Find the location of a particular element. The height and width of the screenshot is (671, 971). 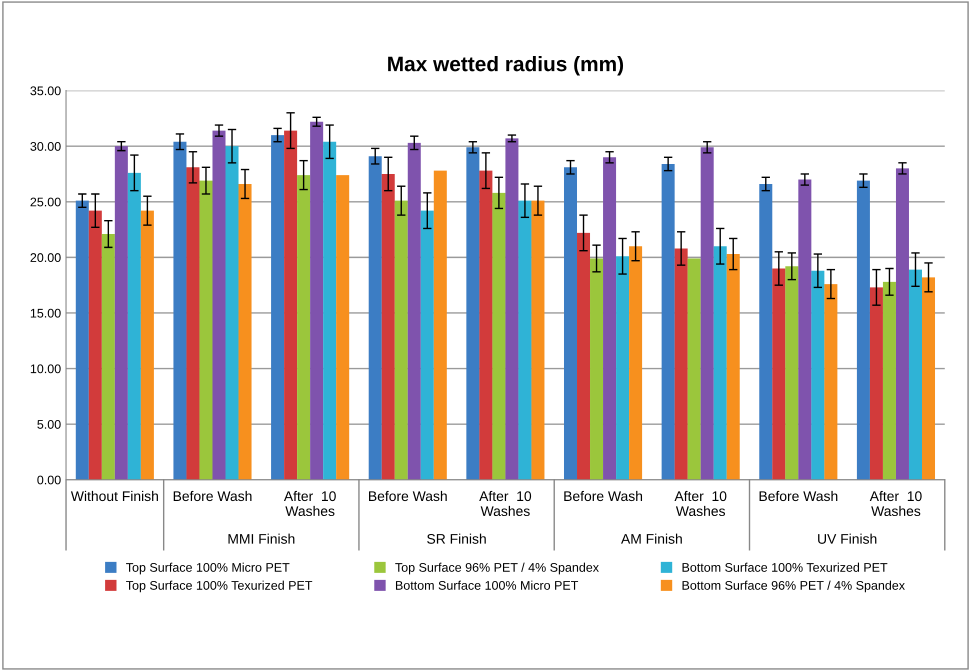

legend-label: Top Surface 100% Texurized PET is located at coordinates (219, 586).